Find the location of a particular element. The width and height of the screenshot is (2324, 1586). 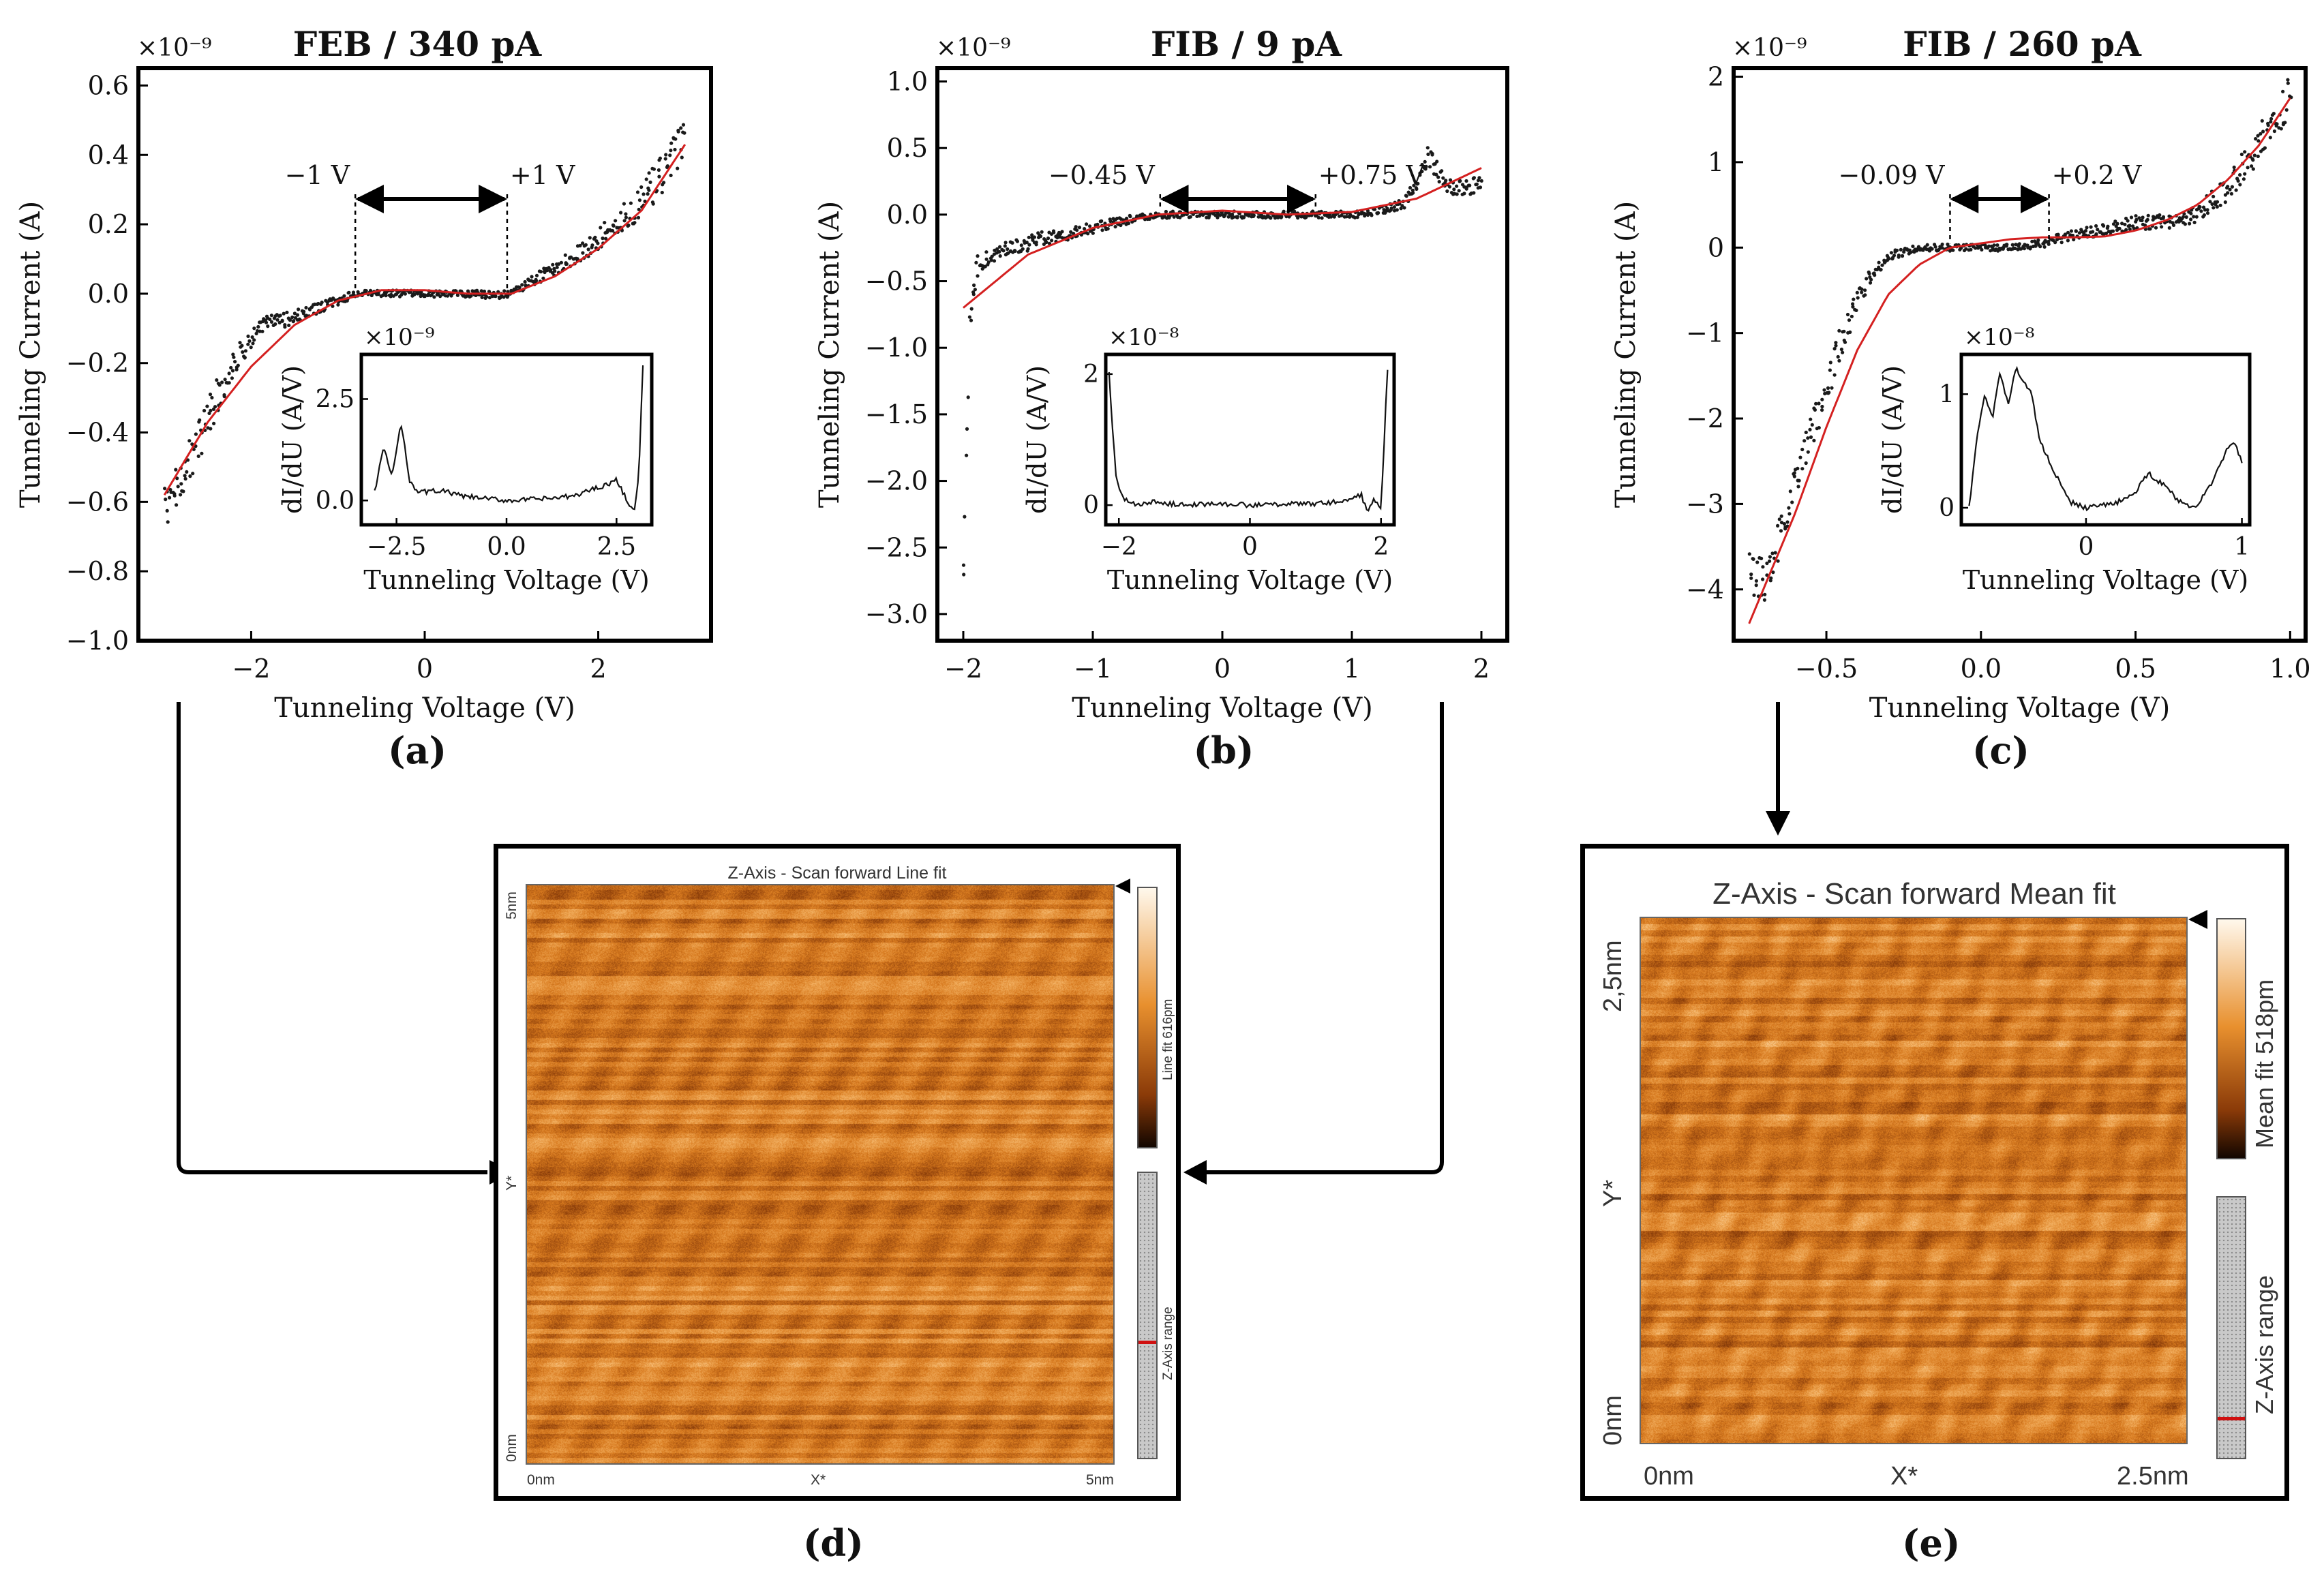

y-tick-label: 0.4 is located at coordinates (109, 155).